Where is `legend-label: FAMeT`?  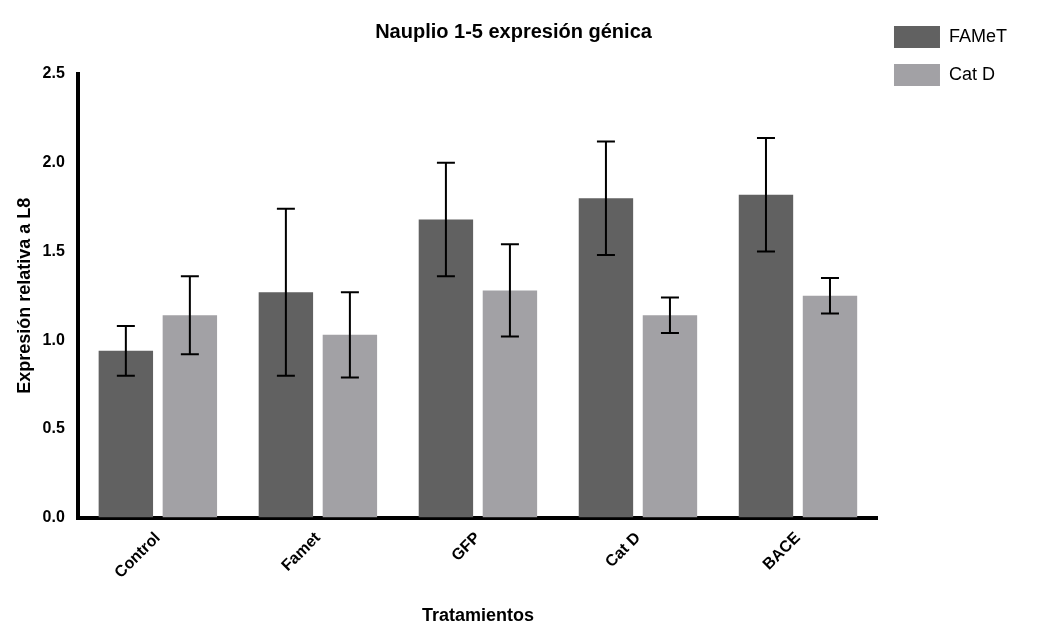 legend-label: FAMeT is located at coordinates (978, 35).